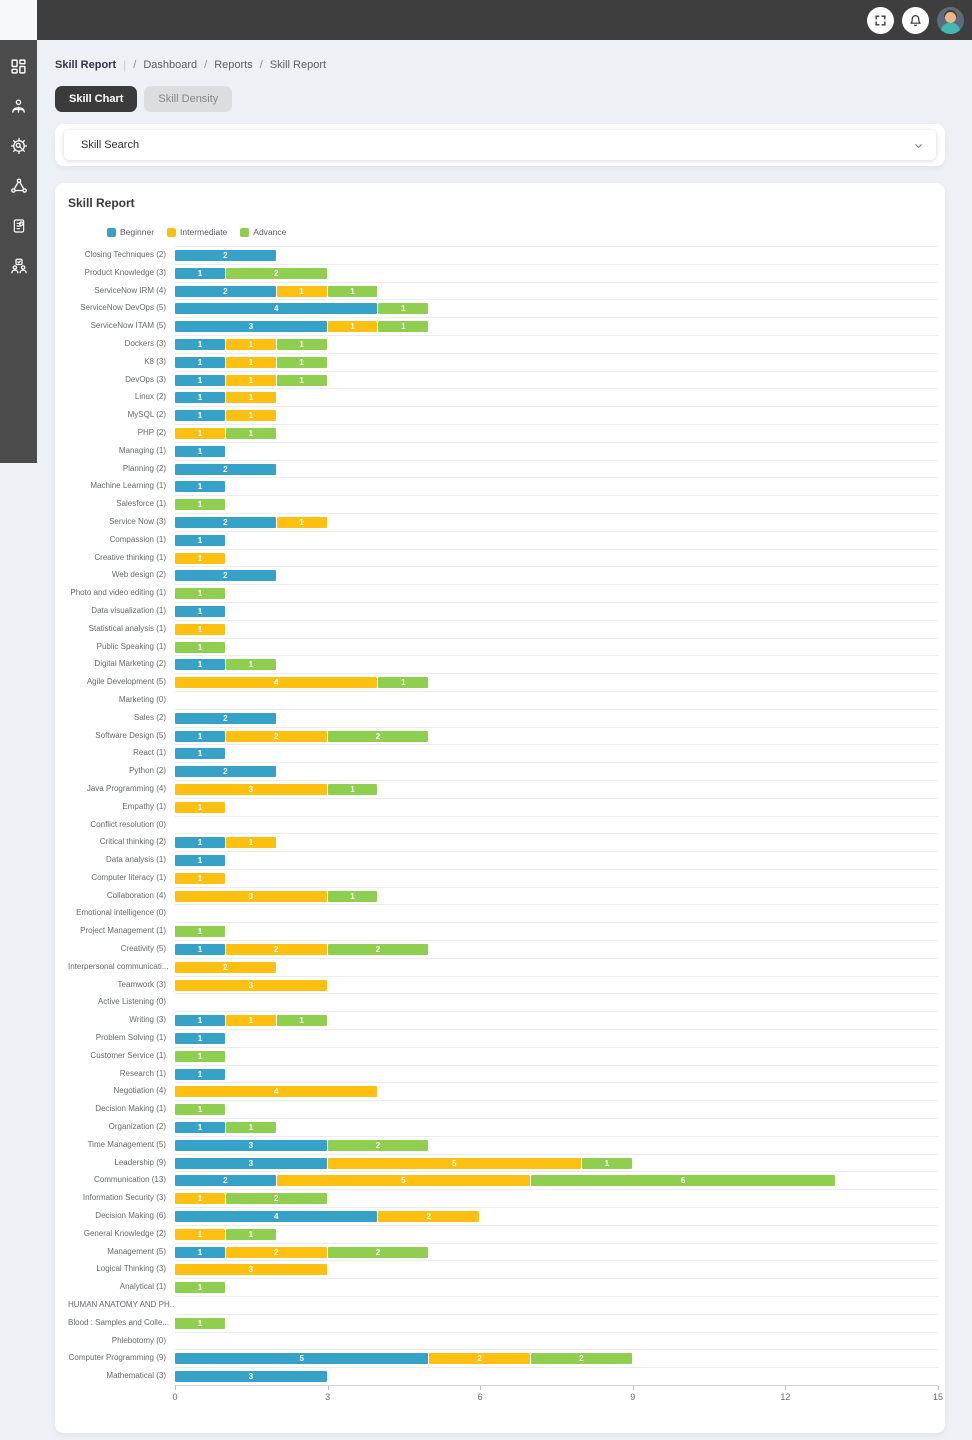 Image resolution: width=972 pixels, height=1440 pixels. I want to click on bar-segment-intermediate: 4, so click(276, 1092).